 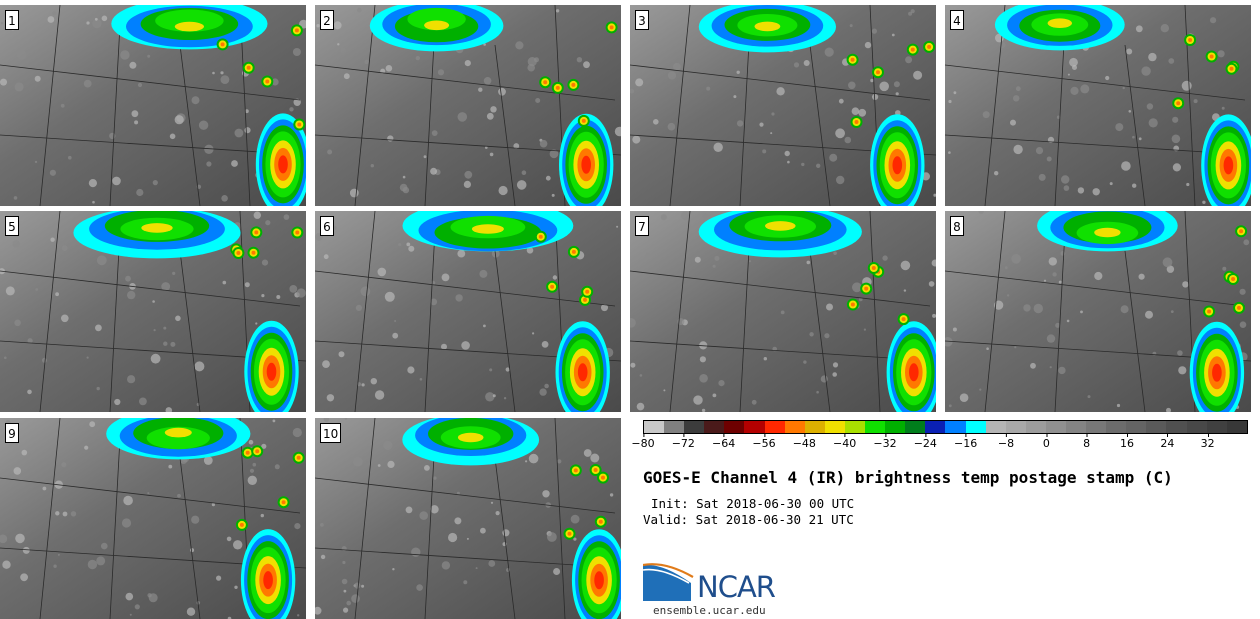 What do you see at coordinates (642, 20) in the screenshot?
I see `panel-label: 3` at bounding box center [642, 20].